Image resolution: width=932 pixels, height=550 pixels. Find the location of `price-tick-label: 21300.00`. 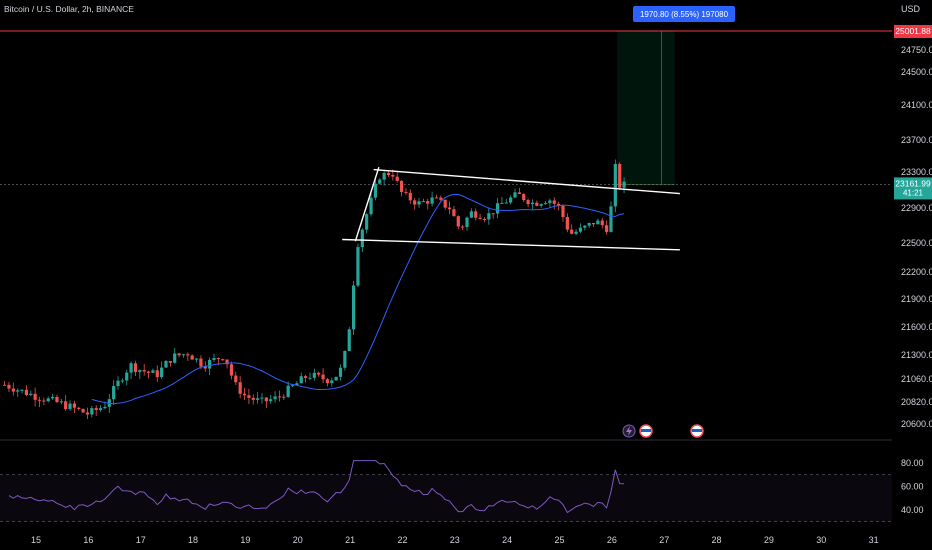

price-tick-label: 21300.00 is located at coordinates (916, 355).